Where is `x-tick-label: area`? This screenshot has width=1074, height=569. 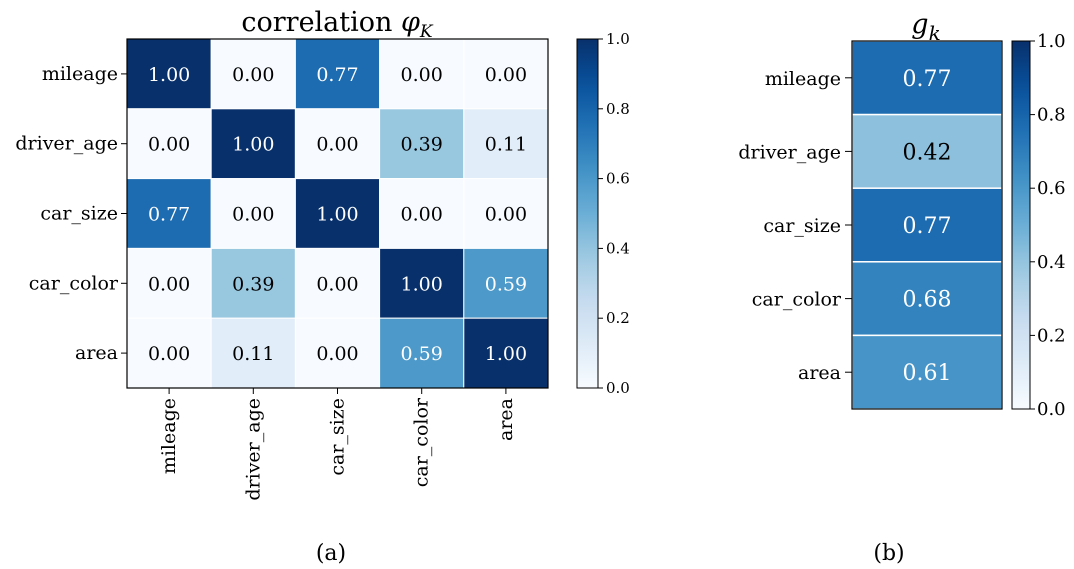 x-tick-label: area is located at coordinates (506, 419).